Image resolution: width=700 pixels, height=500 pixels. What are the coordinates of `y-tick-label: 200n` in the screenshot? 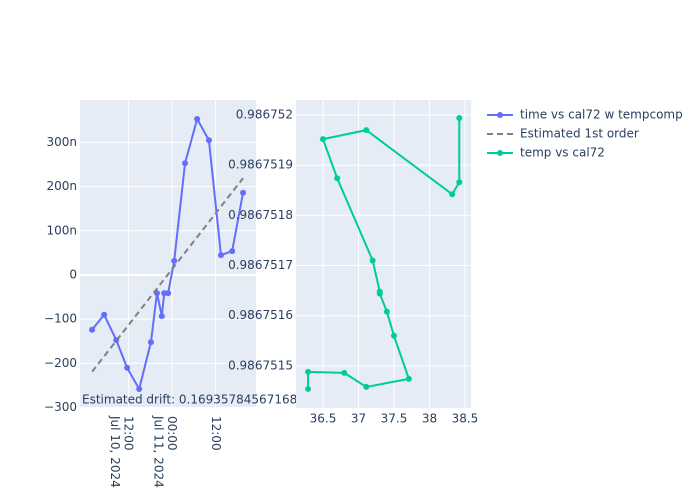 It's located at (61, 186).